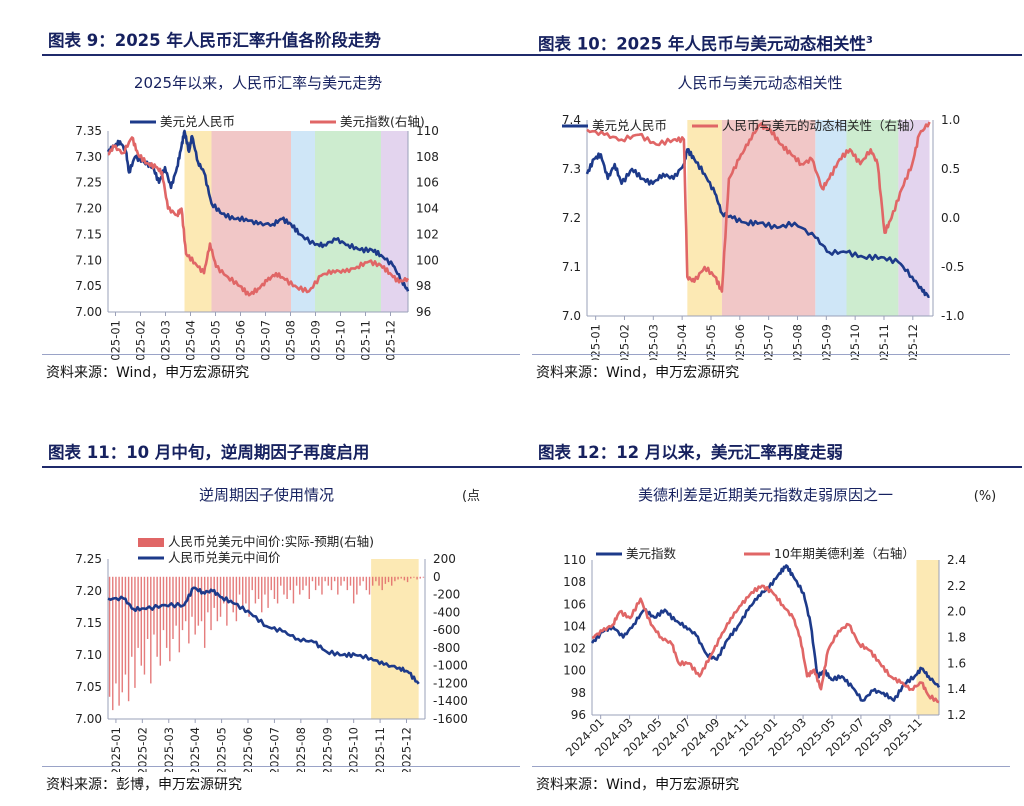 The image size is (1024, 806). Describe the element at coordinates (450, 683) in the screenshot. I see `right-tick-label: -1200` at that location.